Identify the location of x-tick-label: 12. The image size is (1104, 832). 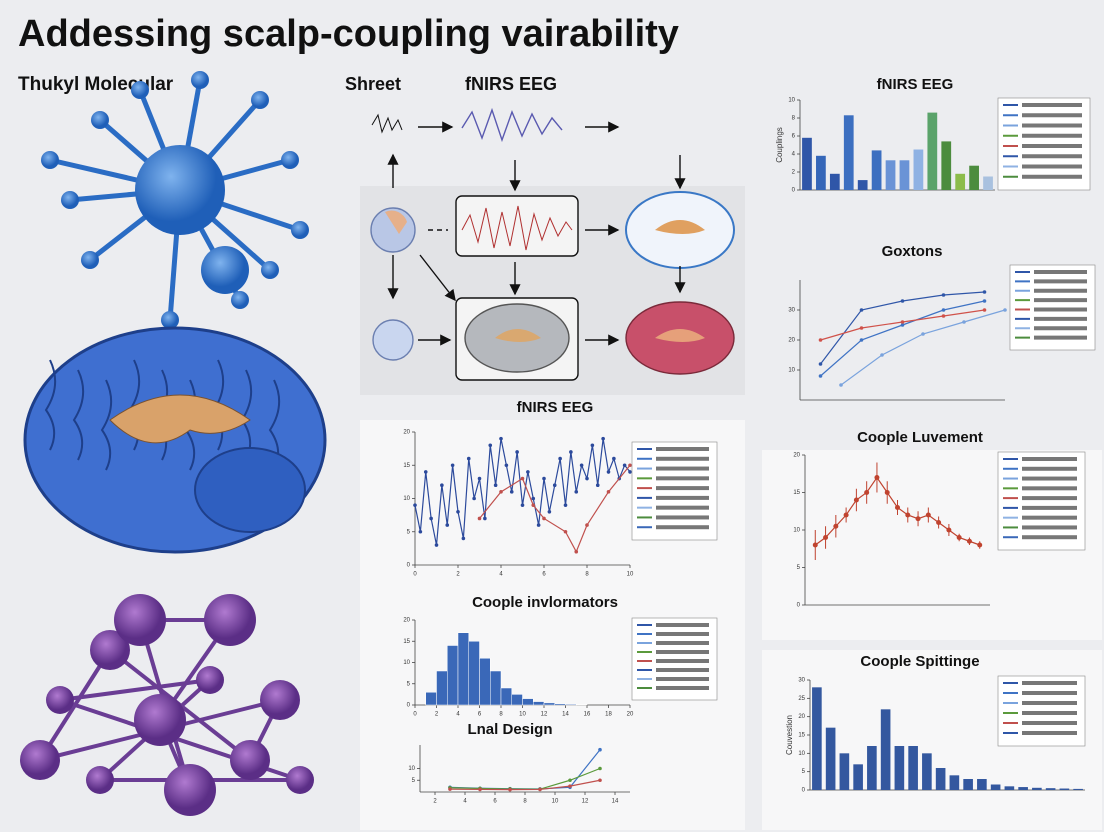
(544, 715).